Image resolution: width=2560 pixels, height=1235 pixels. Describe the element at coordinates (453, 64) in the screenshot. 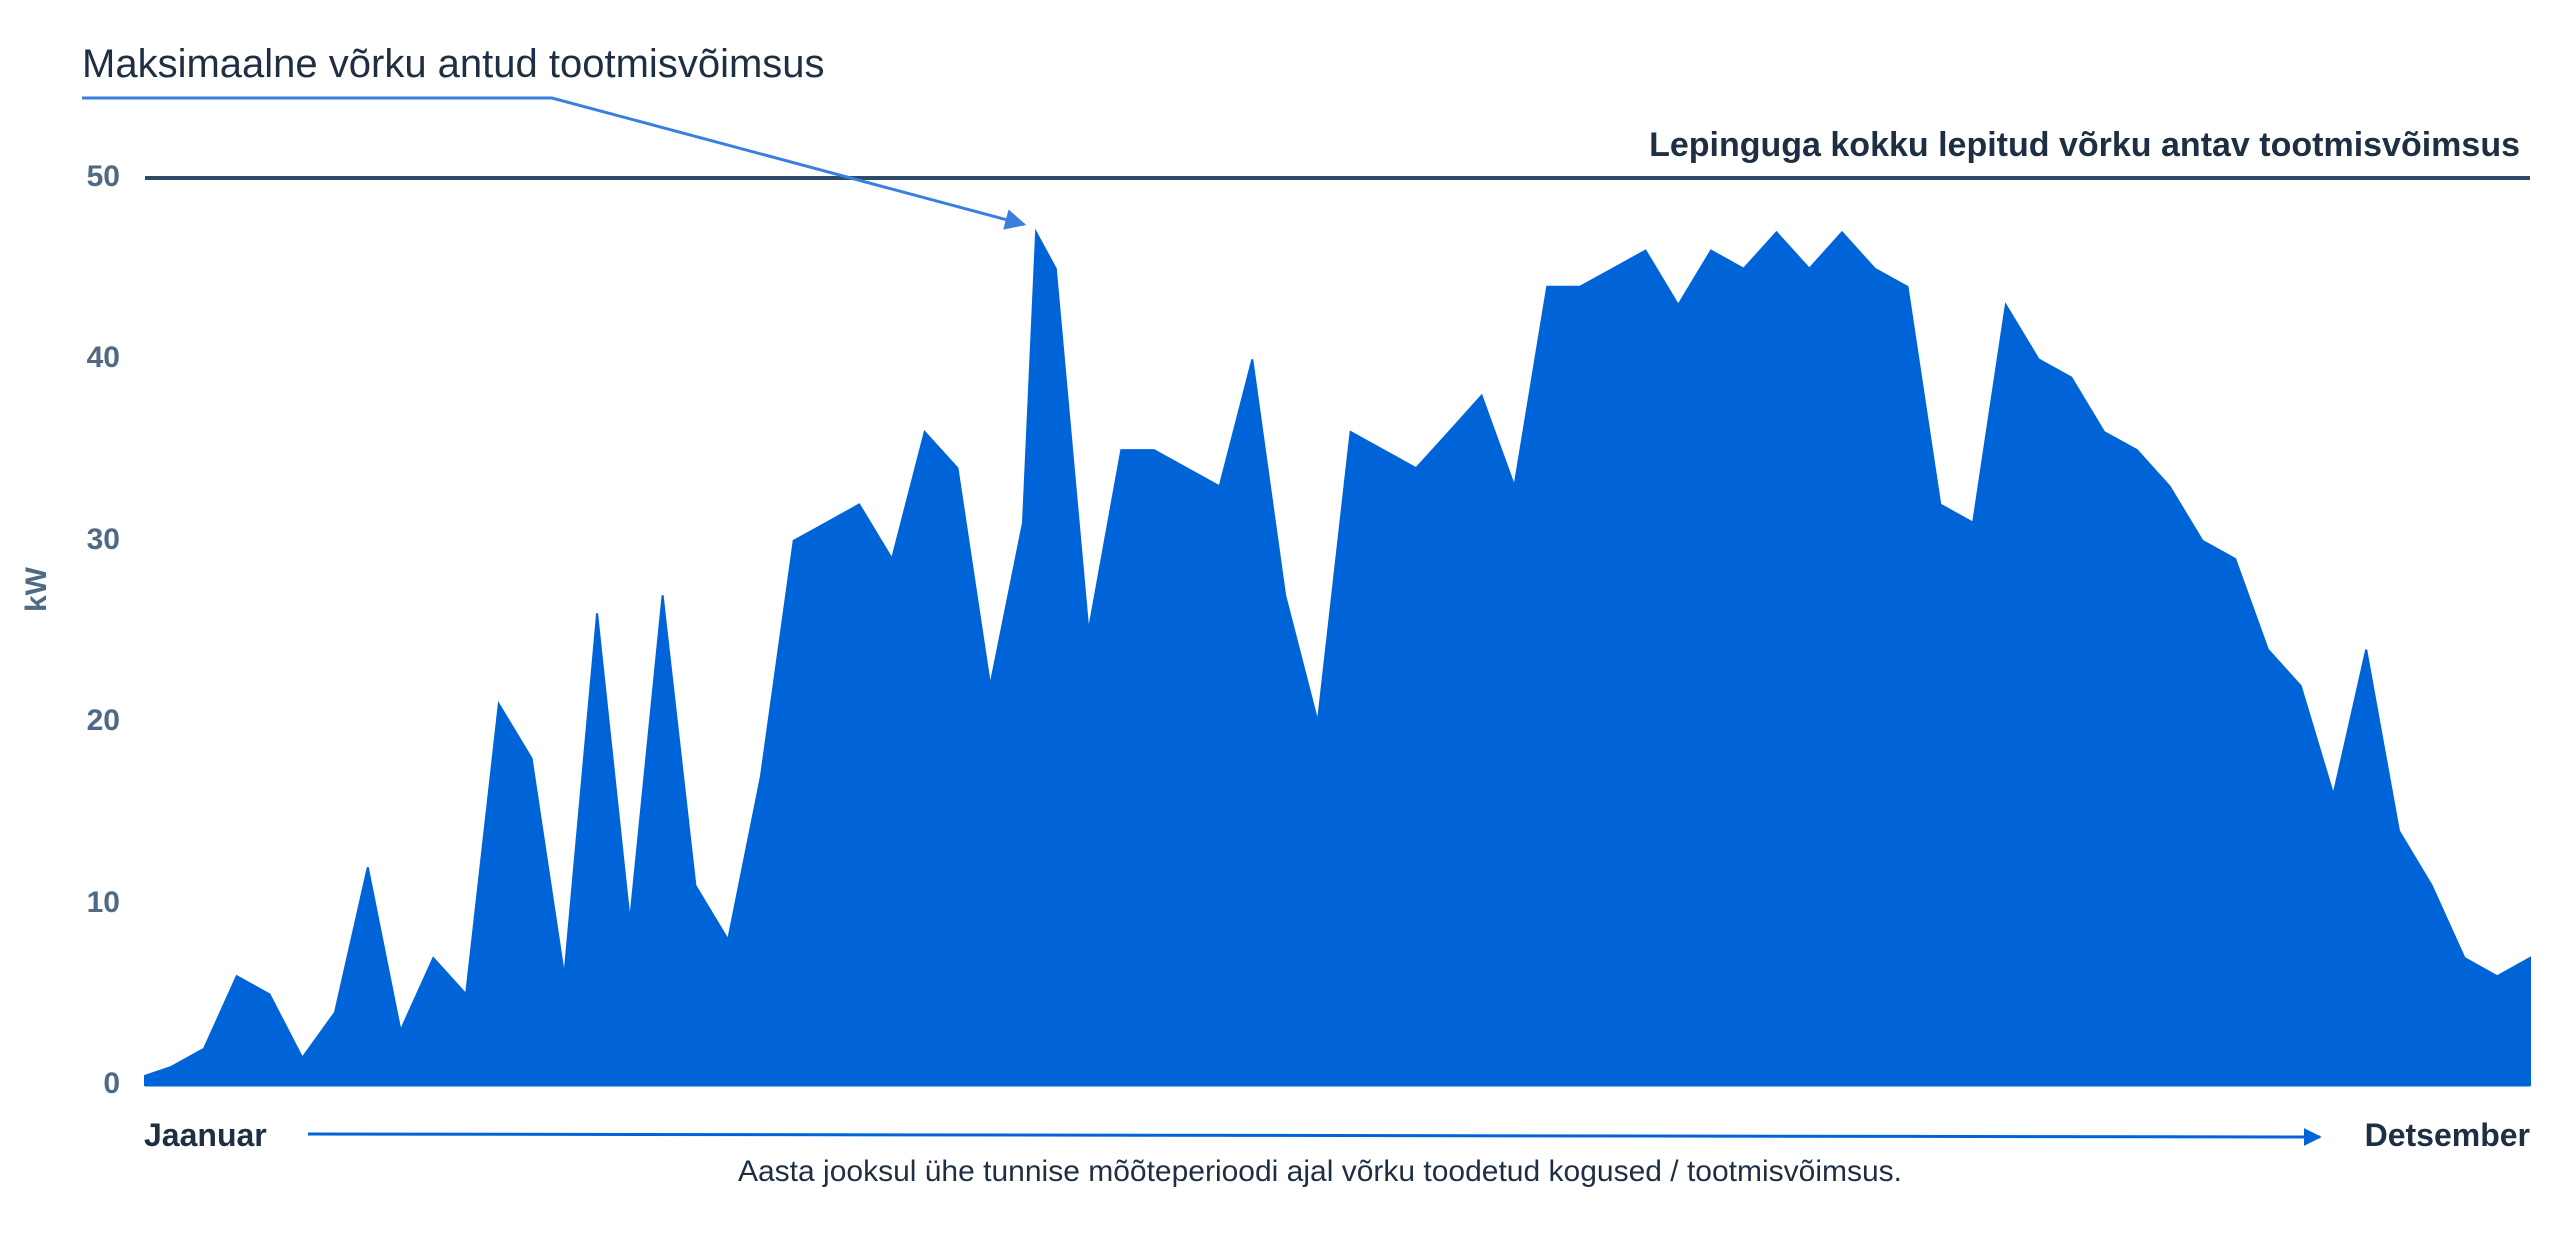

I see `chart-title: Maksimaalne võrku antud tootmisvõimsus` at that location.